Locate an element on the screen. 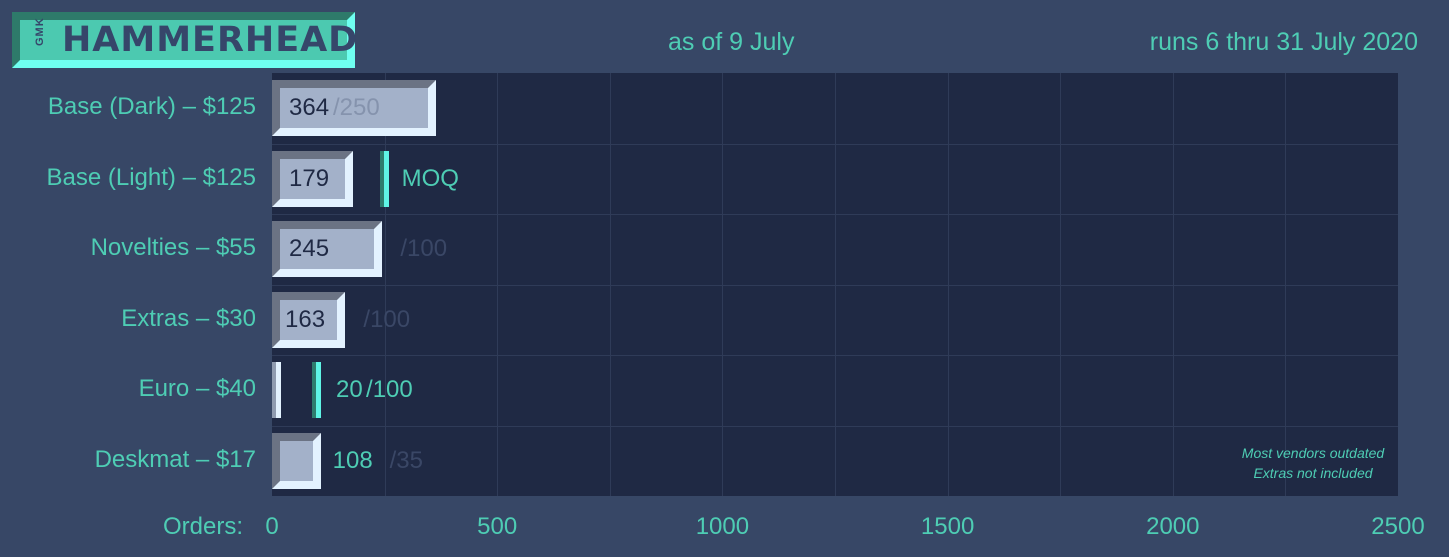  category-label: Base (Light) – $125 is located at coordinates (151, 177).